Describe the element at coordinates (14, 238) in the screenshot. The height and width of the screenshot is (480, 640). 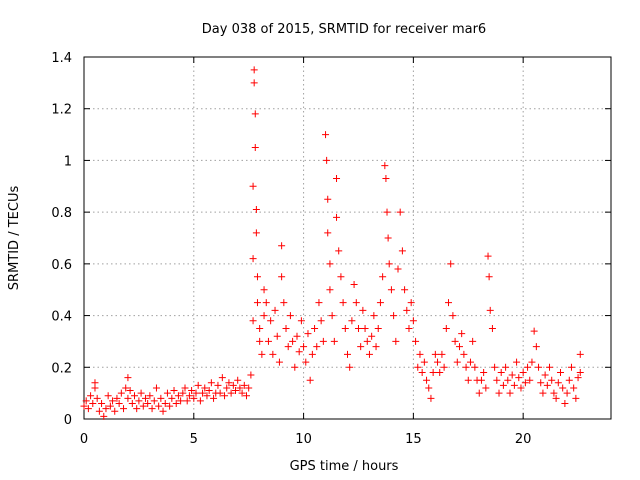
I see `y-axis-label: SRMTID / TECUs` at that location.